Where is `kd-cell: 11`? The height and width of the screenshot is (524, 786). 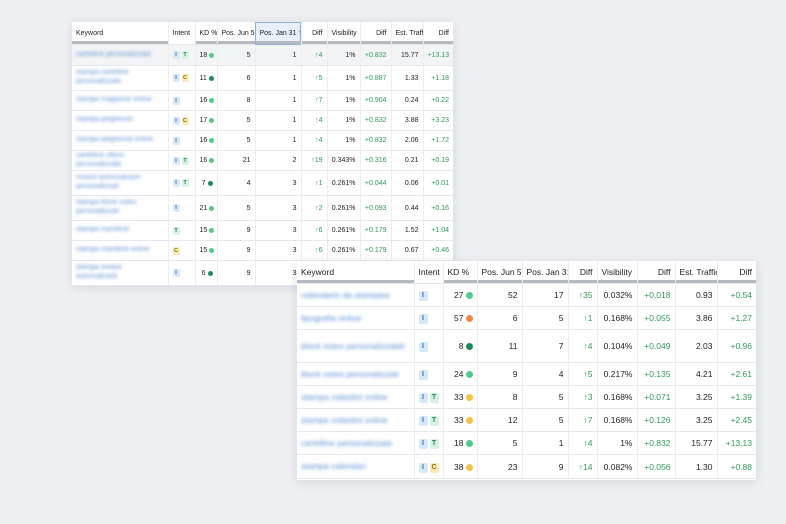
kd-cell: 11 is located at coordinates (206, 78).